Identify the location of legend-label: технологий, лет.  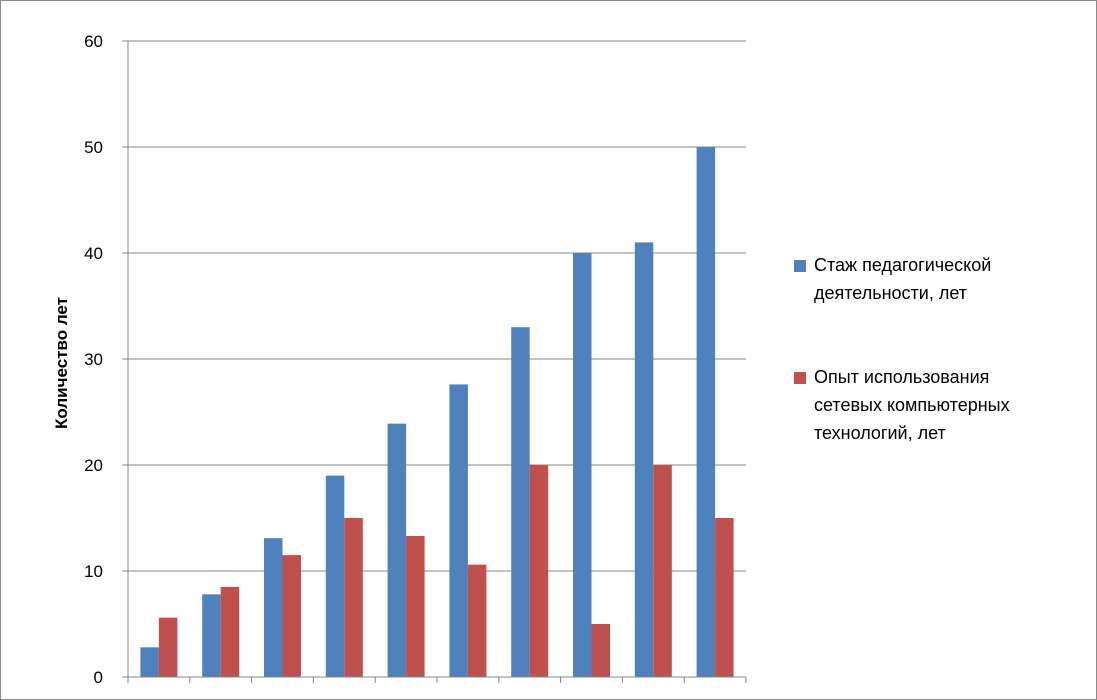
(880, 433).